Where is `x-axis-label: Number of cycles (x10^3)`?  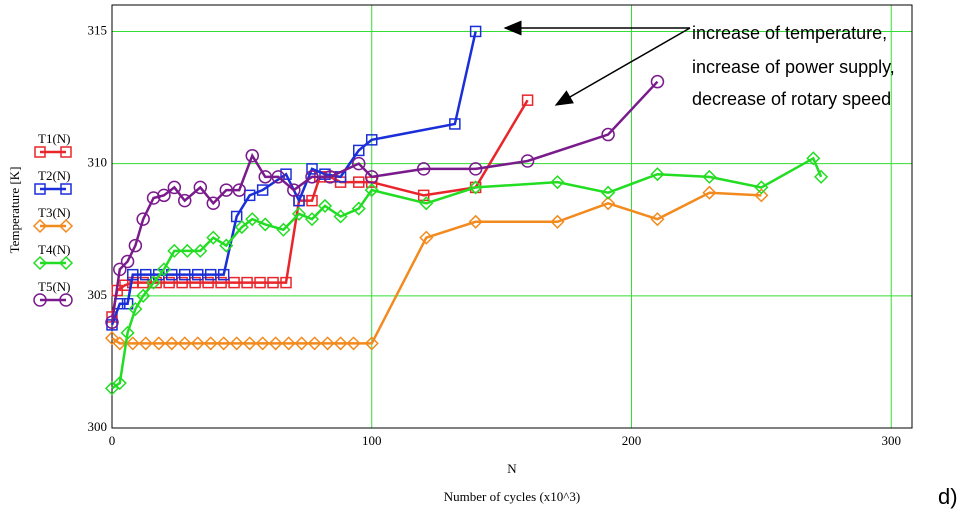 x-axis-label: Number of cycles (x10^3) is located at coordinates (512, 496).